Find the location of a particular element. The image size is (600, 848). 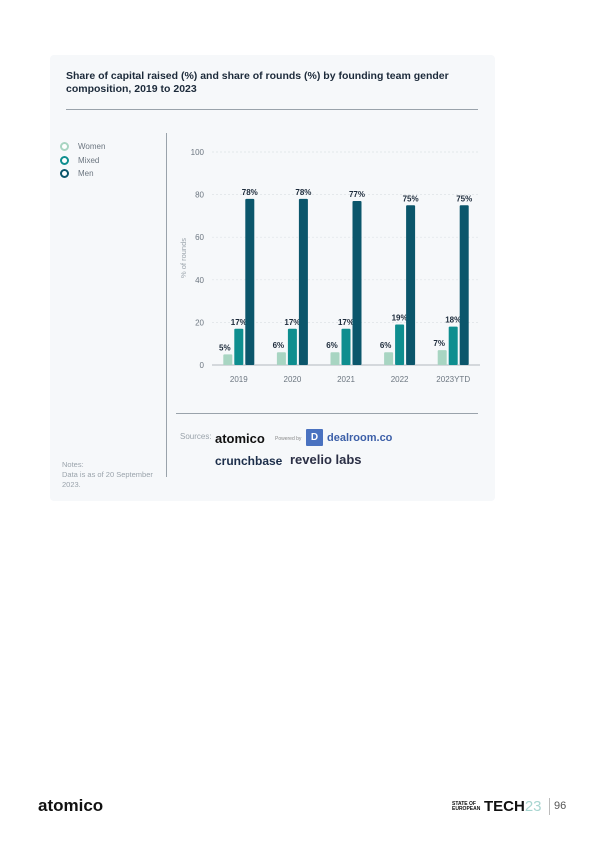

x-tick-label: 2022 is located at coordinates (400, 379).